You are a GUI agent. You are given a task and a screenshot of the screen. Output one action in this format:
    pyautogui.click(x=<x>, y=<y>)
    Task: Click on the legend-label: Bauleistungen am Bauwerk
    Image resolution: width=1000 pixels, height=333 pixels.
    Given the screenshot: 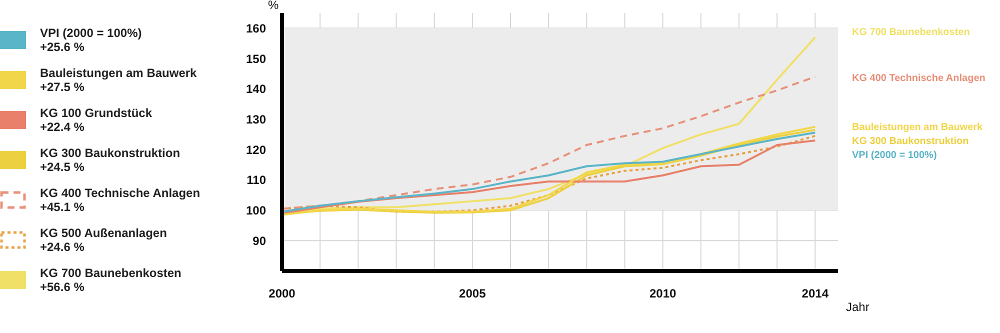 What is the action you would take?
    pyautogui.click(x=118, y=73)
    